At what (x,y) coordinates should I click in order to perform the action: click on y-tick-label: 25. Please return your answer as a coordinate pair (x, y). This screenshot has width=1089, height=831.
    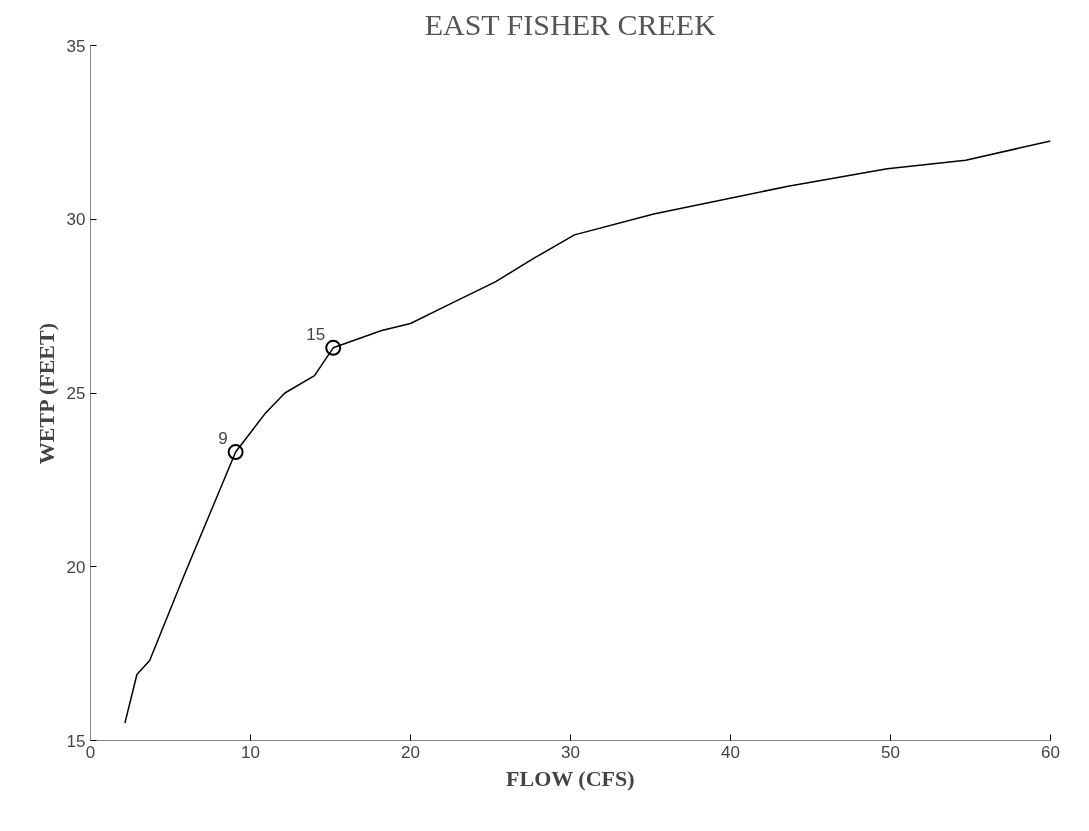
    Looking at the image, I should click on (76, 393).